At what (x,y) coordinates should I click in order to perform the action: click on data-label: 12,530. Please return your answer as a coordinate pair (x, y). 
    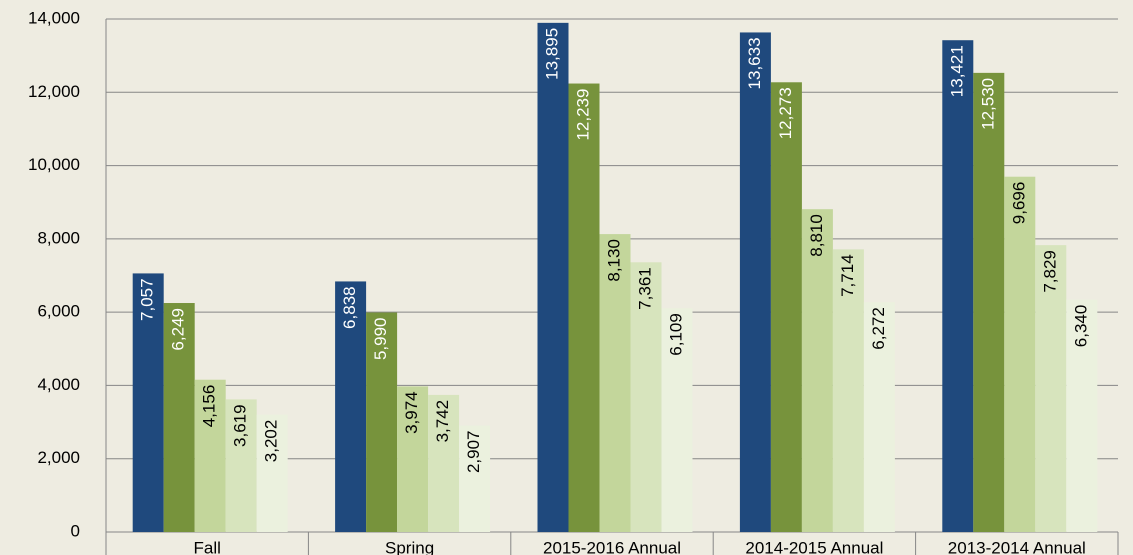
    Looking at the image, I should click on (987, 104).